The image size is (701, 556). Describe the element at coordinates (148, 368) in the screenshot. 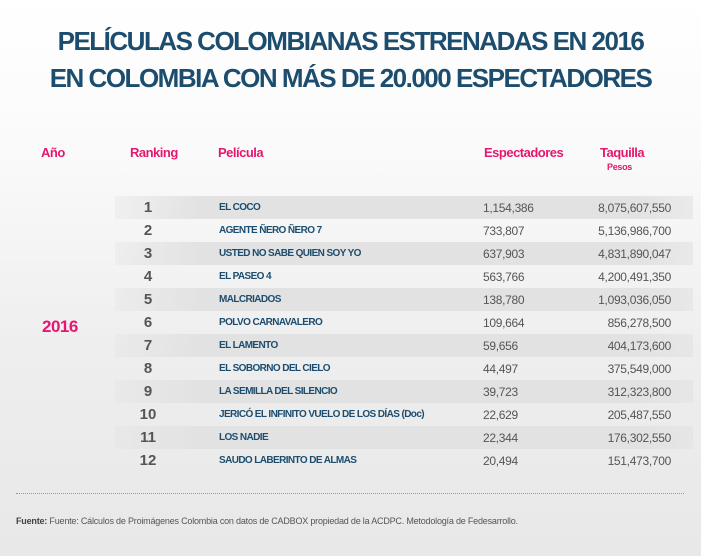

I see `cell-rank: 8` at that location.